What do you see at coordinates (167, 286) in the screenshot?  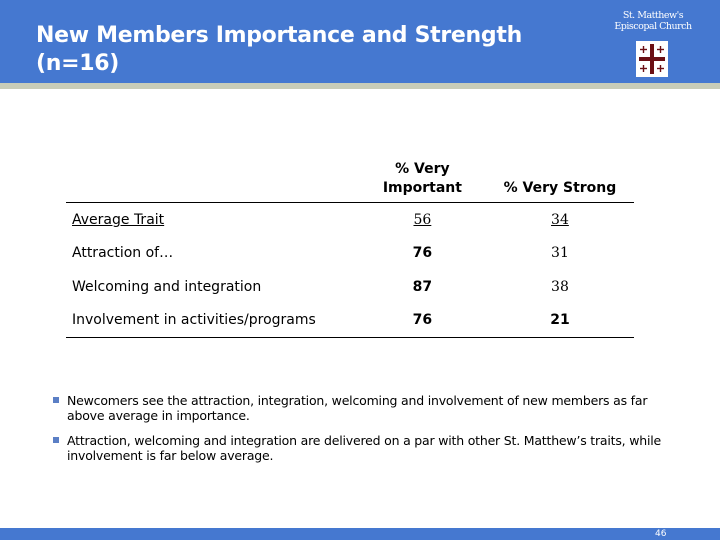 I see `row-label: Welcoming and integration` at bounding box center [167, 286].